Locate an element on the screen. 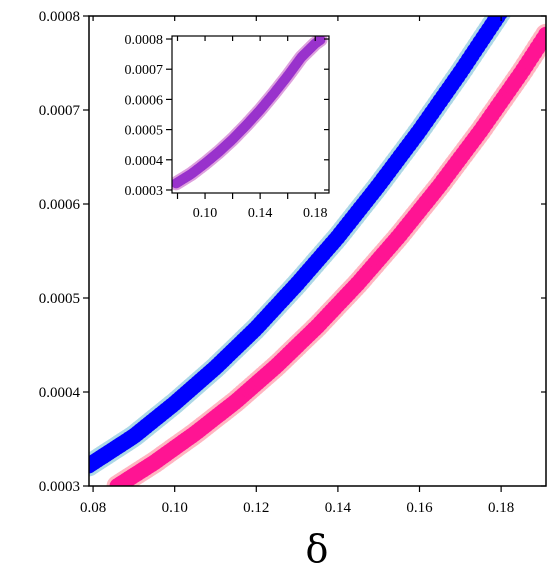 The height and width of the screenshot is (583, 555). inset-y-tick-label: 0.0004 is located at coordinates (144, 161).